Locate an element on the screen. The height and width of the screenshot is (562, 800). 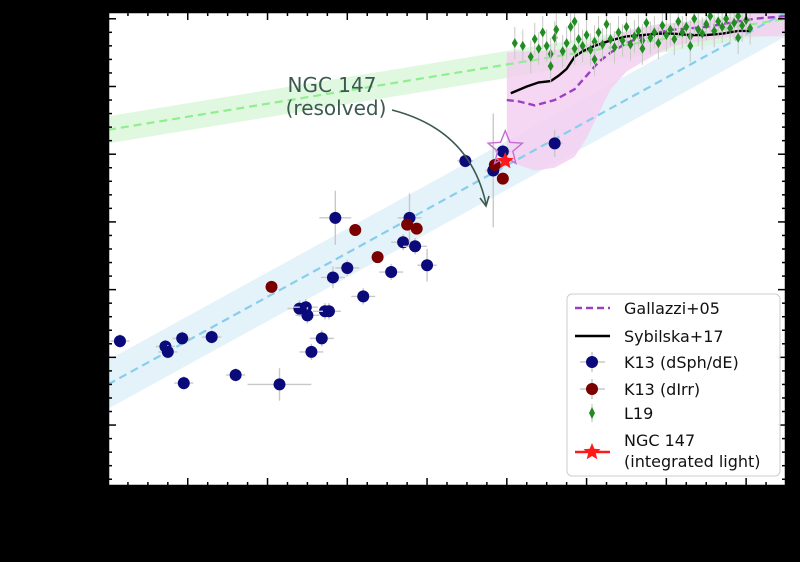
legend-k13-dirr-label: K13 (dIrr) is located at coordinates (662, 389).